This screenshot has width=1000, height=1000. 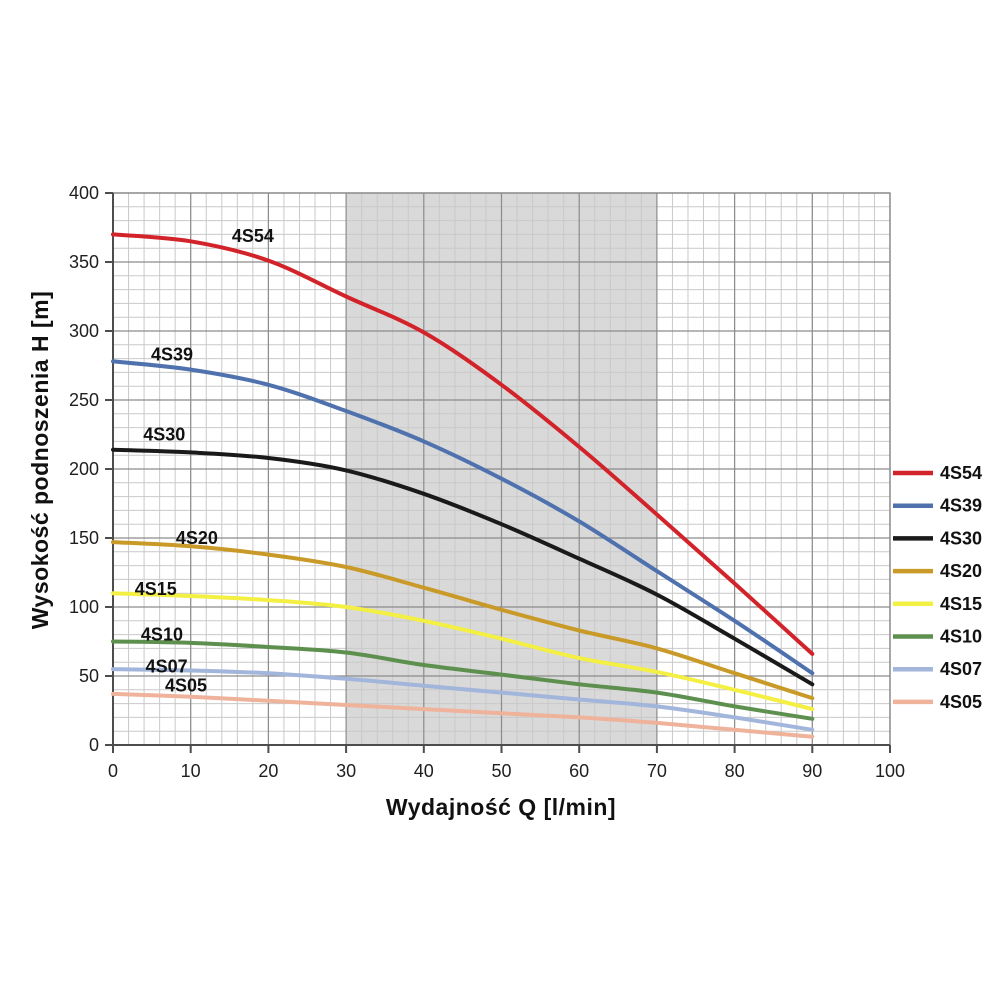 I want to click on legend-item-4S54: 4S54, so click(x=937, y=473).